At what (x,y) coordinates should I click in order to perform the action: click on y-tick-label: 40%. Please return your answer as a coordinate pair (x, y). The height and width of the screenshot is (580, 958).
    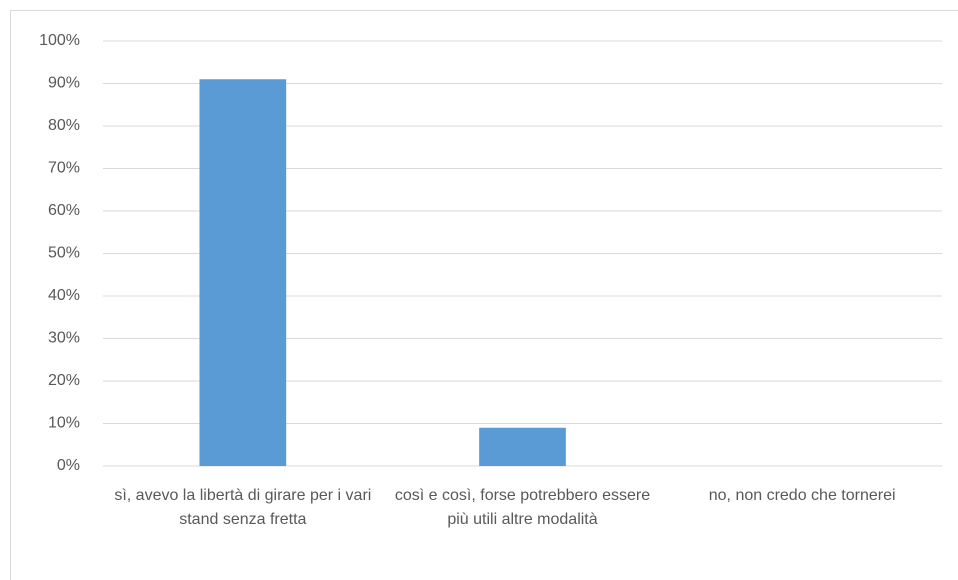
    Looking at the image, I should click on (64, 295).